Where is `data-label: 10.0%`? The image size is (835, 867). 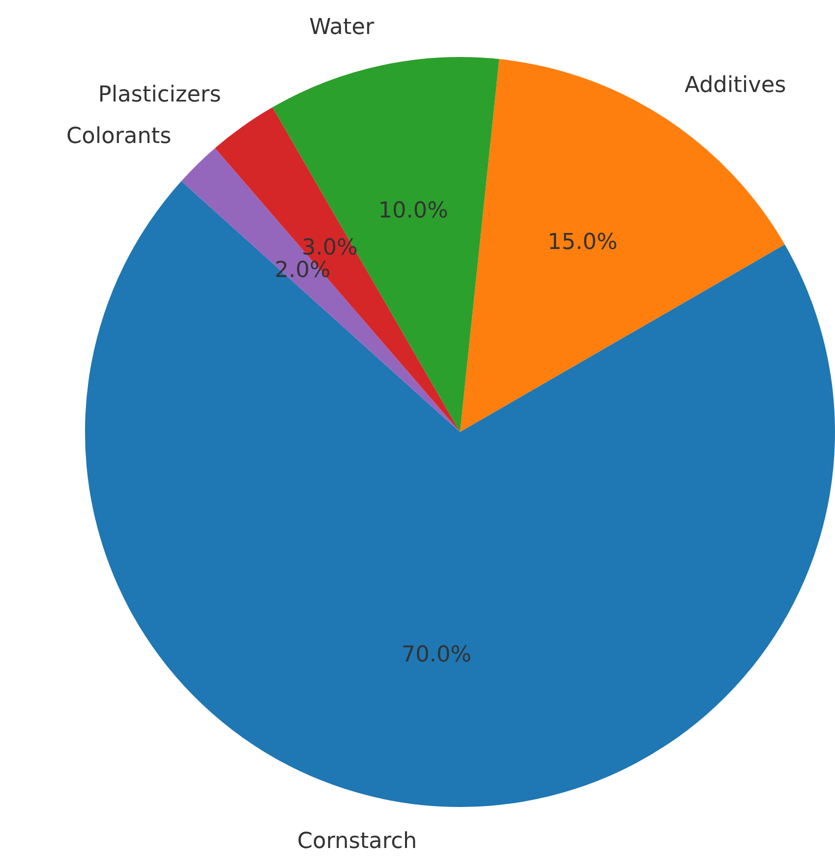 data-label: 10.0% is located at coordinates (413, 211).